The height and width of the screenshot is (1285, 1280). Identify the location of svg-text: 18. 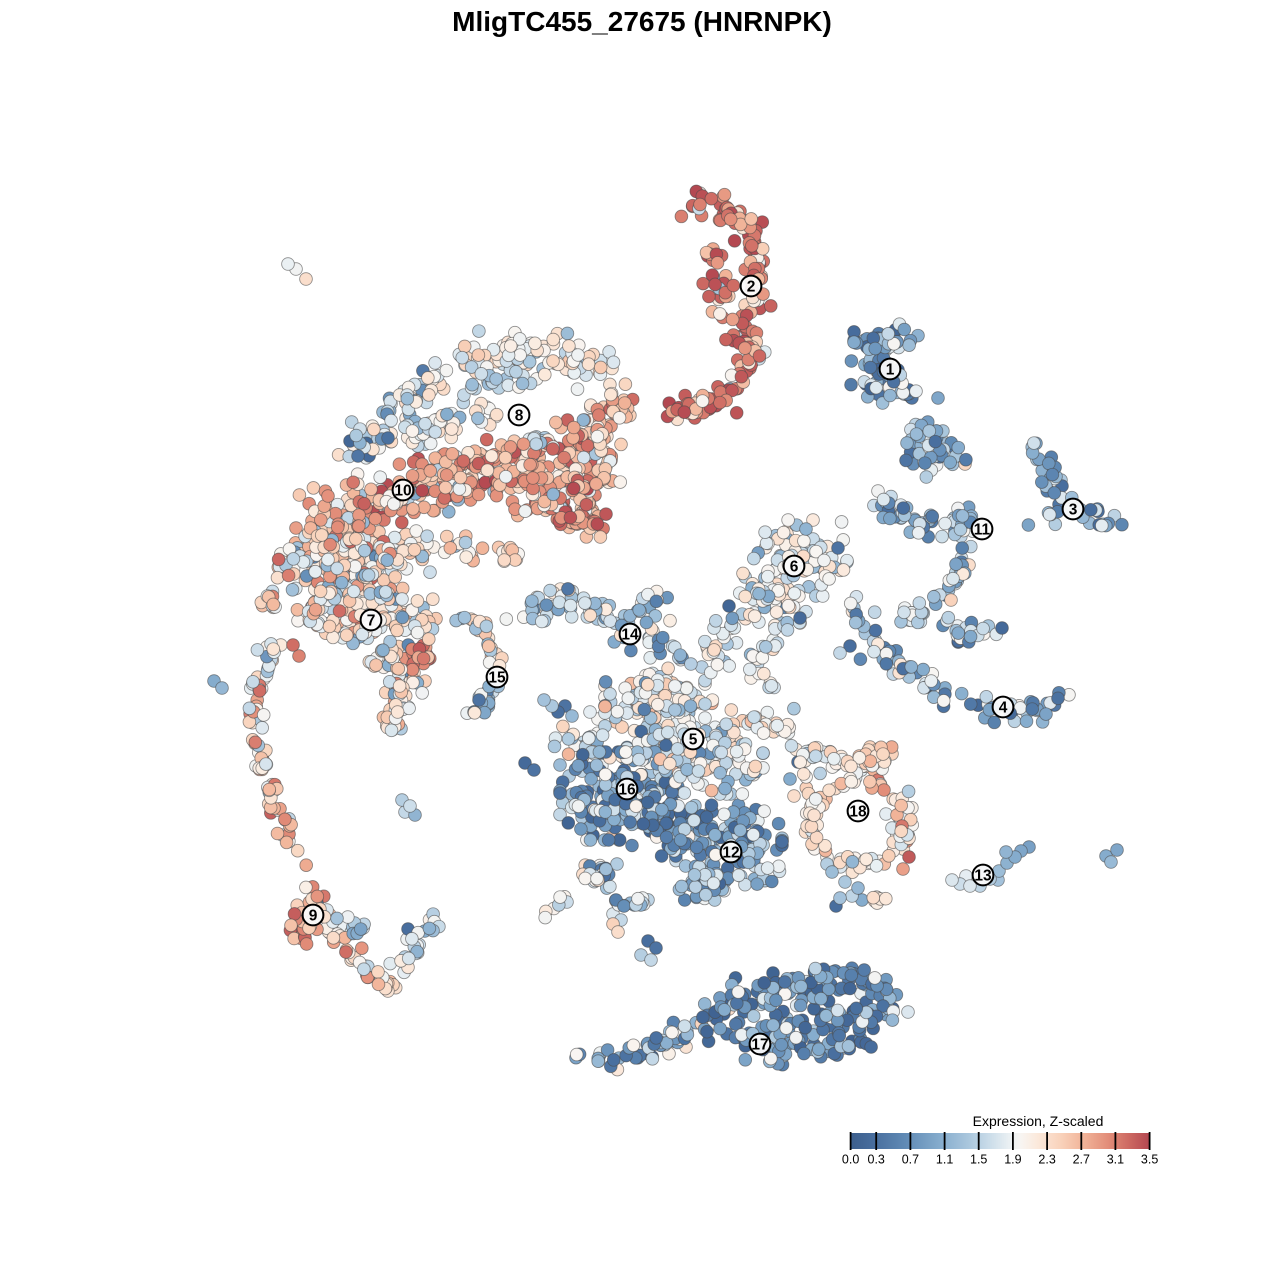
(858, 812).